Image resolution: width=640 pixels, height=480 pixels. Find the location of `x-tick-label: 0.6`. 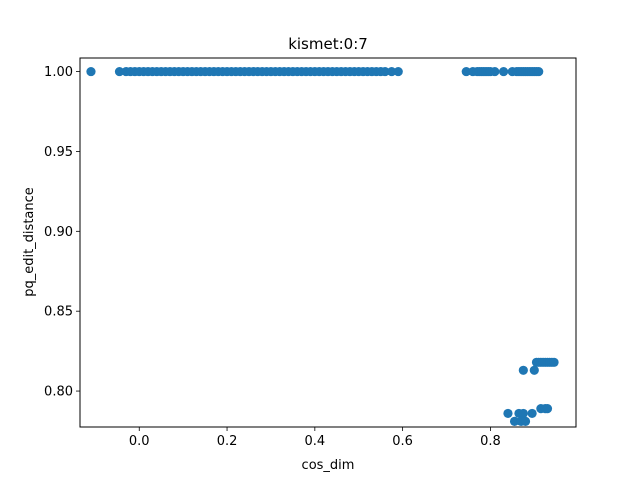

x-tick-label: 0.6 is located at coordinates (402, 441).